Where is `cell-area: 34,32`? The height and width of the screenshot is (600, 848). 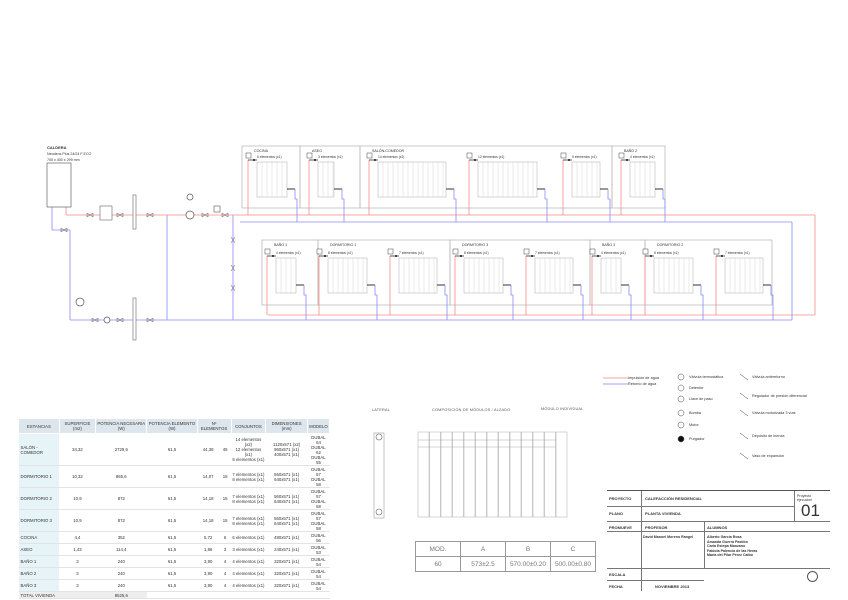 cell-area: 34,32 is located at coordinates (77, 449).